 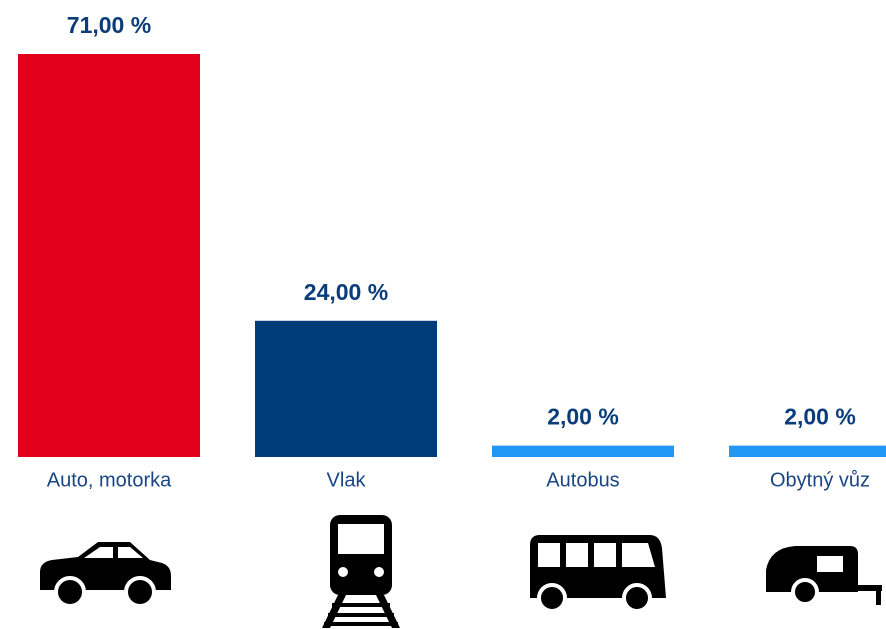 I want to click on value-label: 71,00 %, so click(x=109, y=25).